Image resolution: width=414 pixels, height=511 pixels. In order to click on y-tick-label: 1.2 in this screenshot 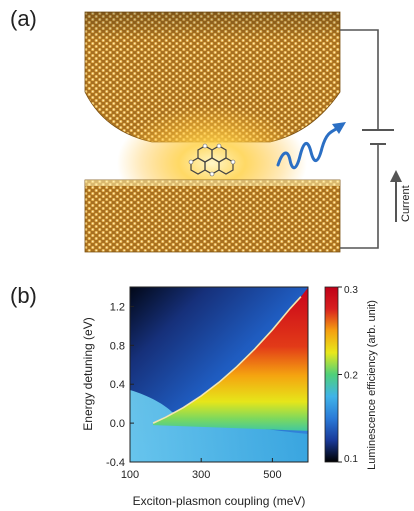, I will do `click(117, 307)`.